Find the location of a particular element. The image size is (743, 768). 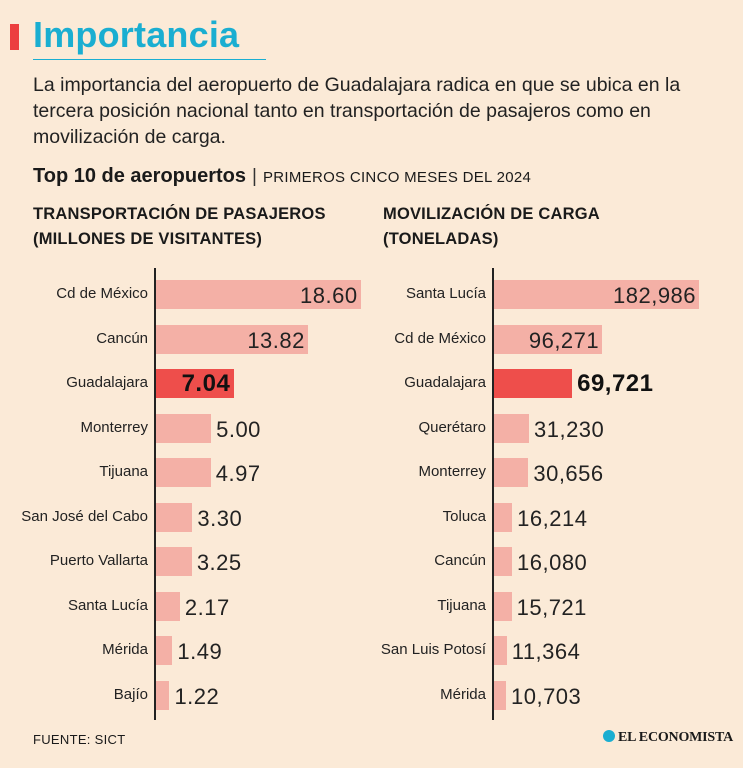

chart-1-category-label: San Luis Potosí is located at coordinates (433, 649).